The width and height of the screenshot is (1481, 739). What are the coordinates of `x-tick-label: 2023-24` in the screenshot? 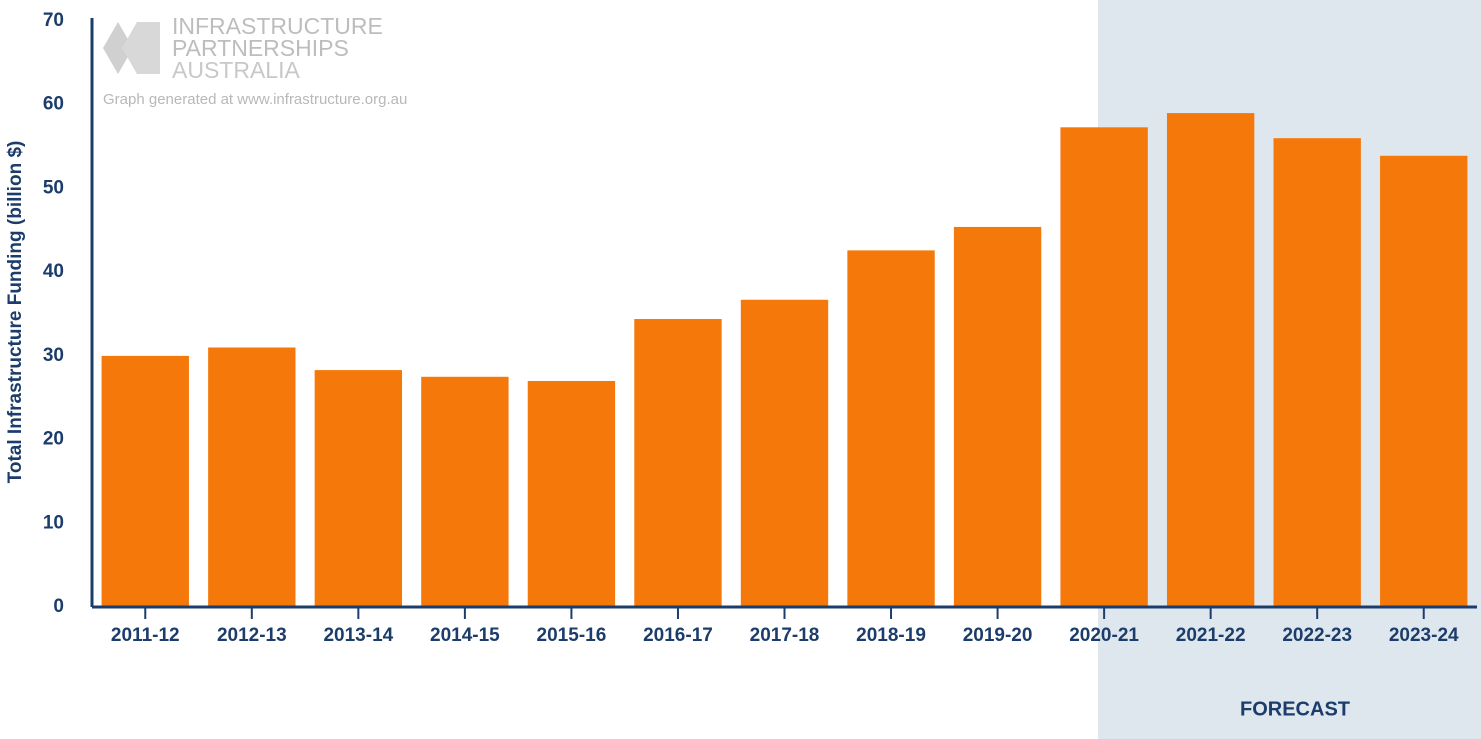 It's located at (1424, 635).